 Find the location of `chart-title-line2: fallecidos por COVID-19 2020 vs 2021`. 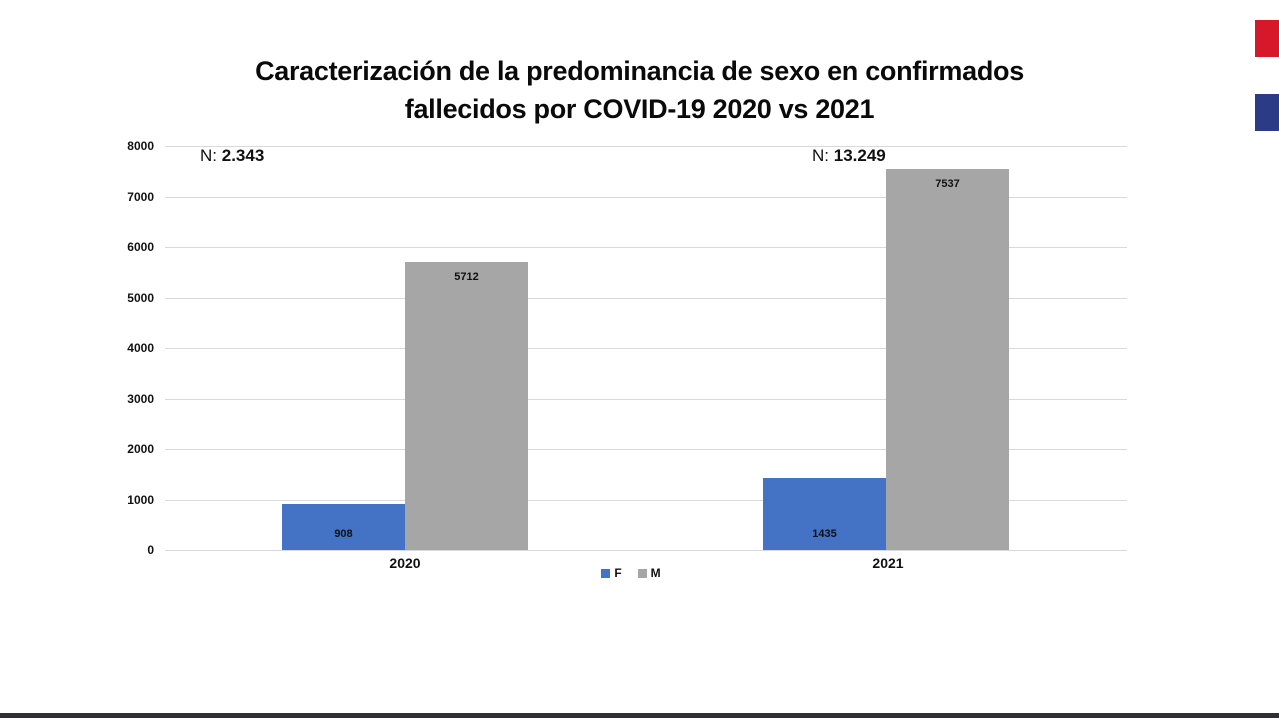

chart-title-line2: fallecidos por COVID-19 2020 vs 2021 is located at coordinates (639, 109).